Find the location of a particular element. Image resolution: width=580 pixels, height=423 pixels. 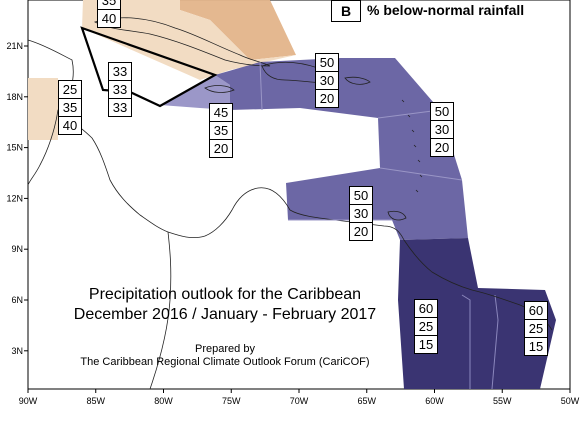

prob-box-hispaniola: 50 30 20 is located at coordinates (327, 80).